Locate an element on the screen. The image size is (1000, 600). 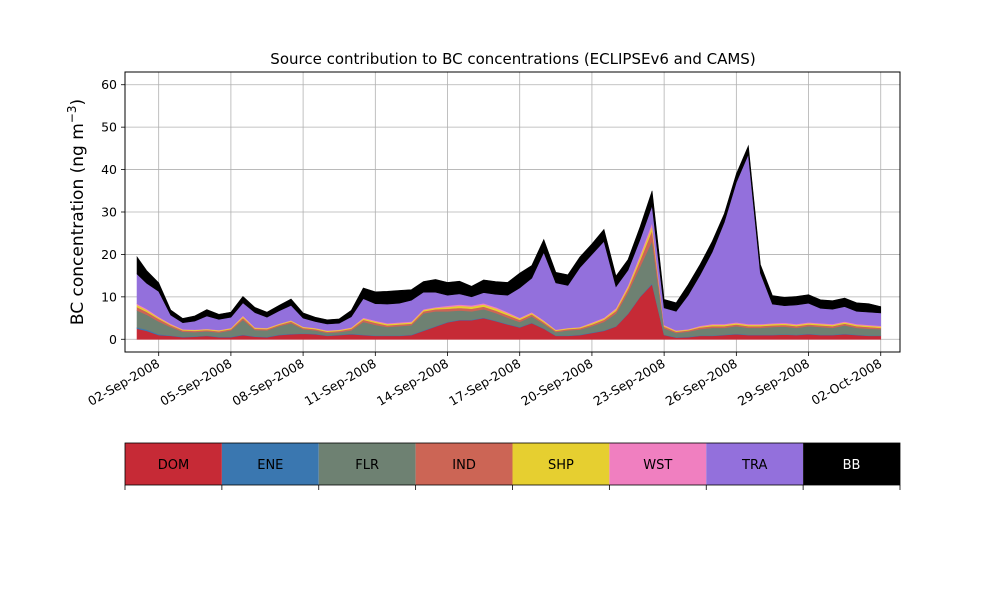
legend-label-ind: IND is located at coordinates (464, 465).